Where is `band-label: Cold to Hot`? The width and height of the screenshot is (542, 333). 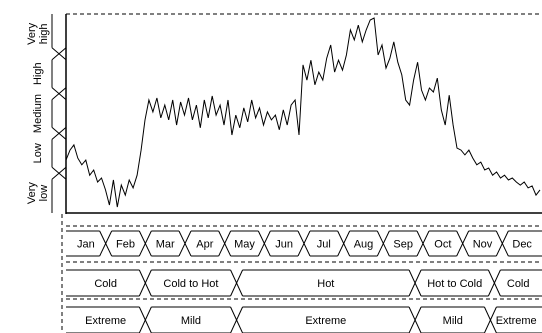
band-label: Cold to Hot is located at coordinates (190, 284).